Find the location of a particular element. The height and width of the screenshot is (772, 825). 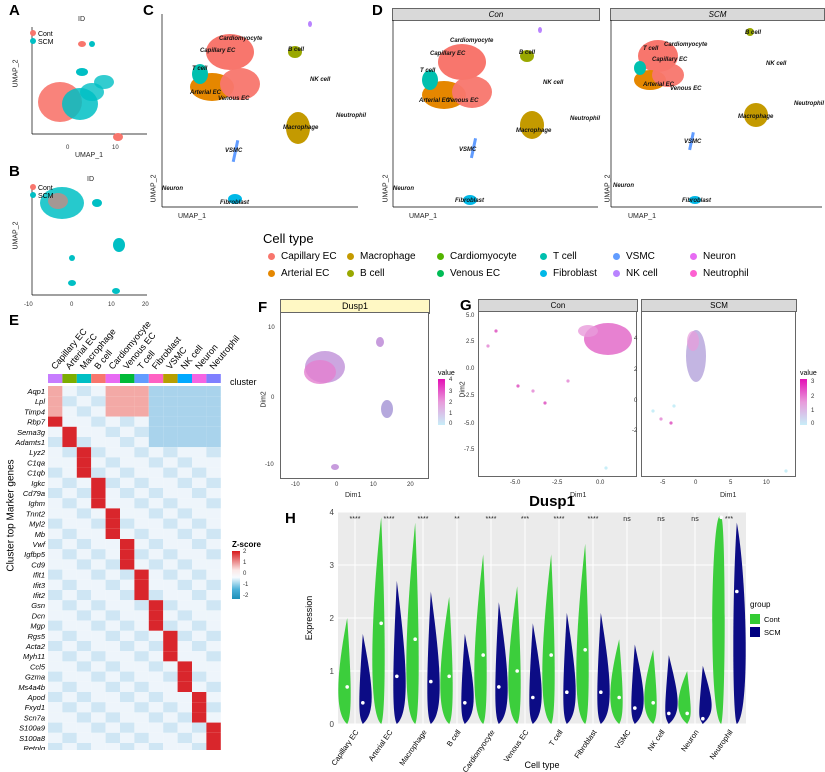

violin-xtick: VSMC is located at coordinates (623, 739).